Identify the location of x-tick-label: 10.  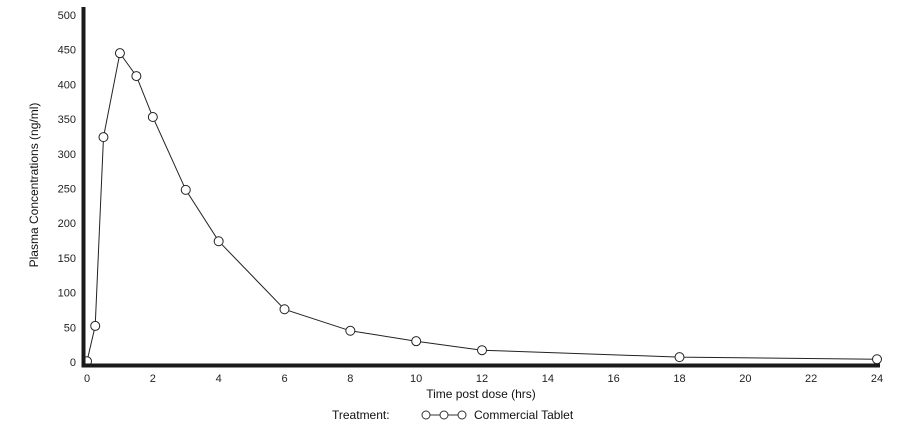
(416, 379).